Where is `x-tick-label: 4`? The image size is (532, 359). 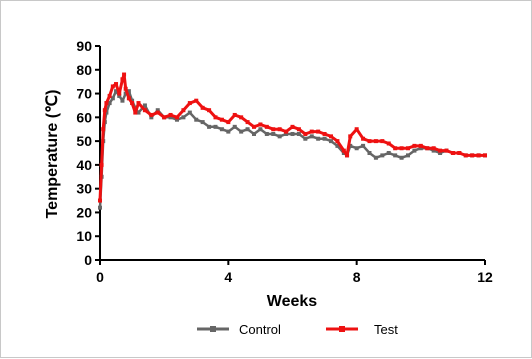 x-tick-label: 4 is located at coordinates (228, 277).